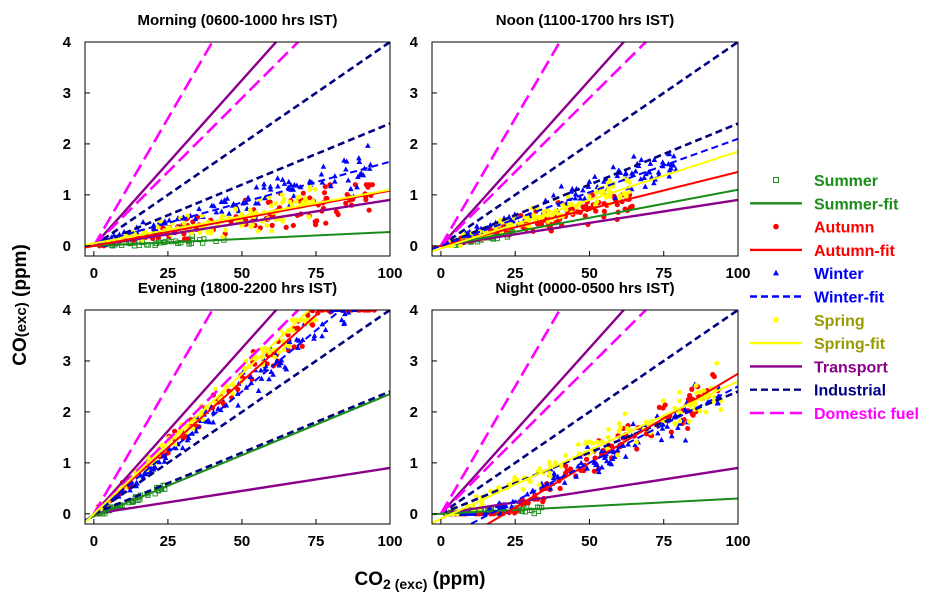 The width and height of the screenshot is (936, 601). Describe the element at coordinates (824, 204) in the screenshot. I see `legend-item-summer-fit: Summer-fit` at that location.